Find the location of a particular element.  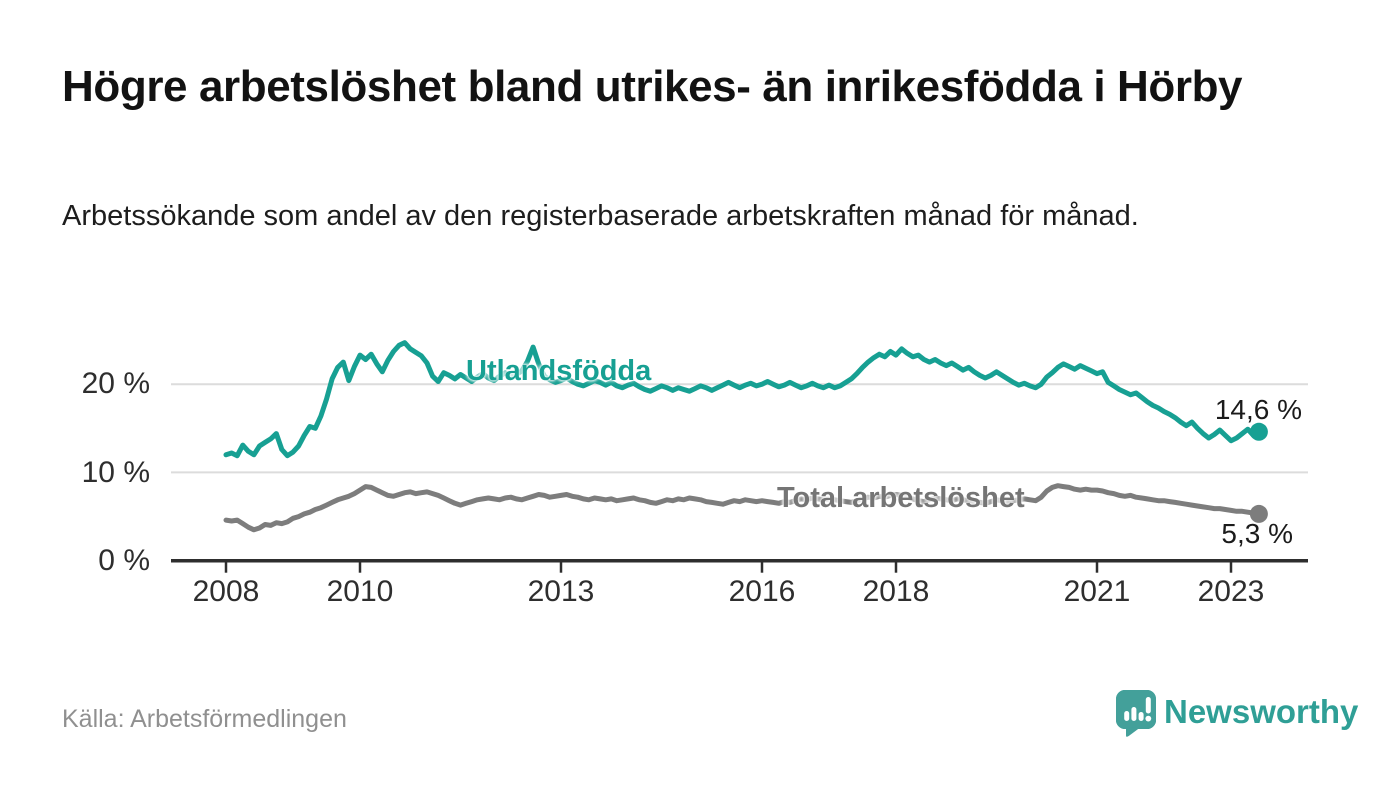

x-axis-tick-label-2010: 2010 is located at coordinates (360, 591).